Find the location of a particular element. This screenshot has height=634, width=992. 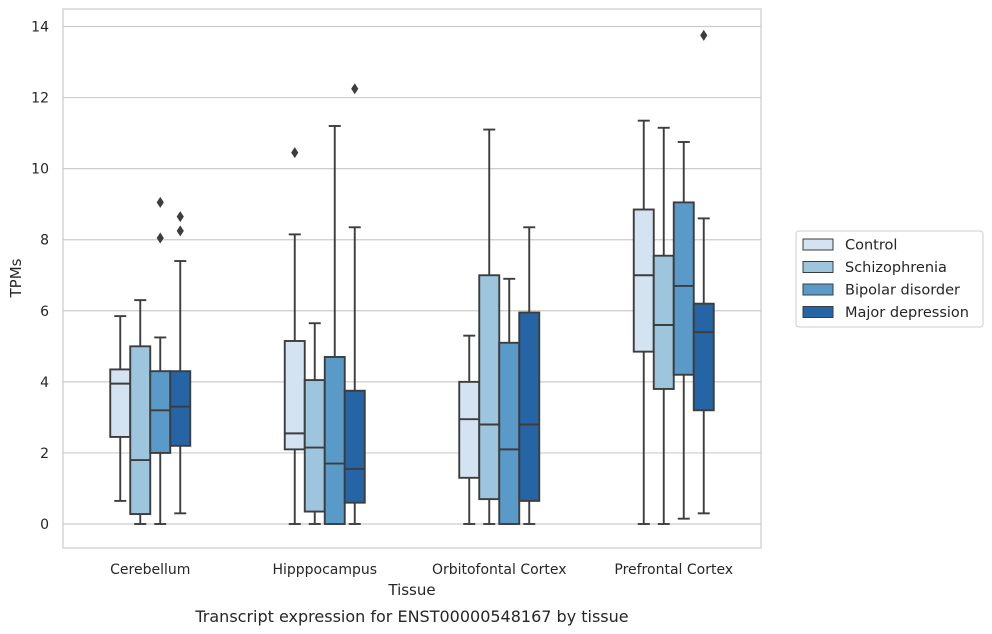

y-tick-label: 4 is located at coordinates (44, 383).